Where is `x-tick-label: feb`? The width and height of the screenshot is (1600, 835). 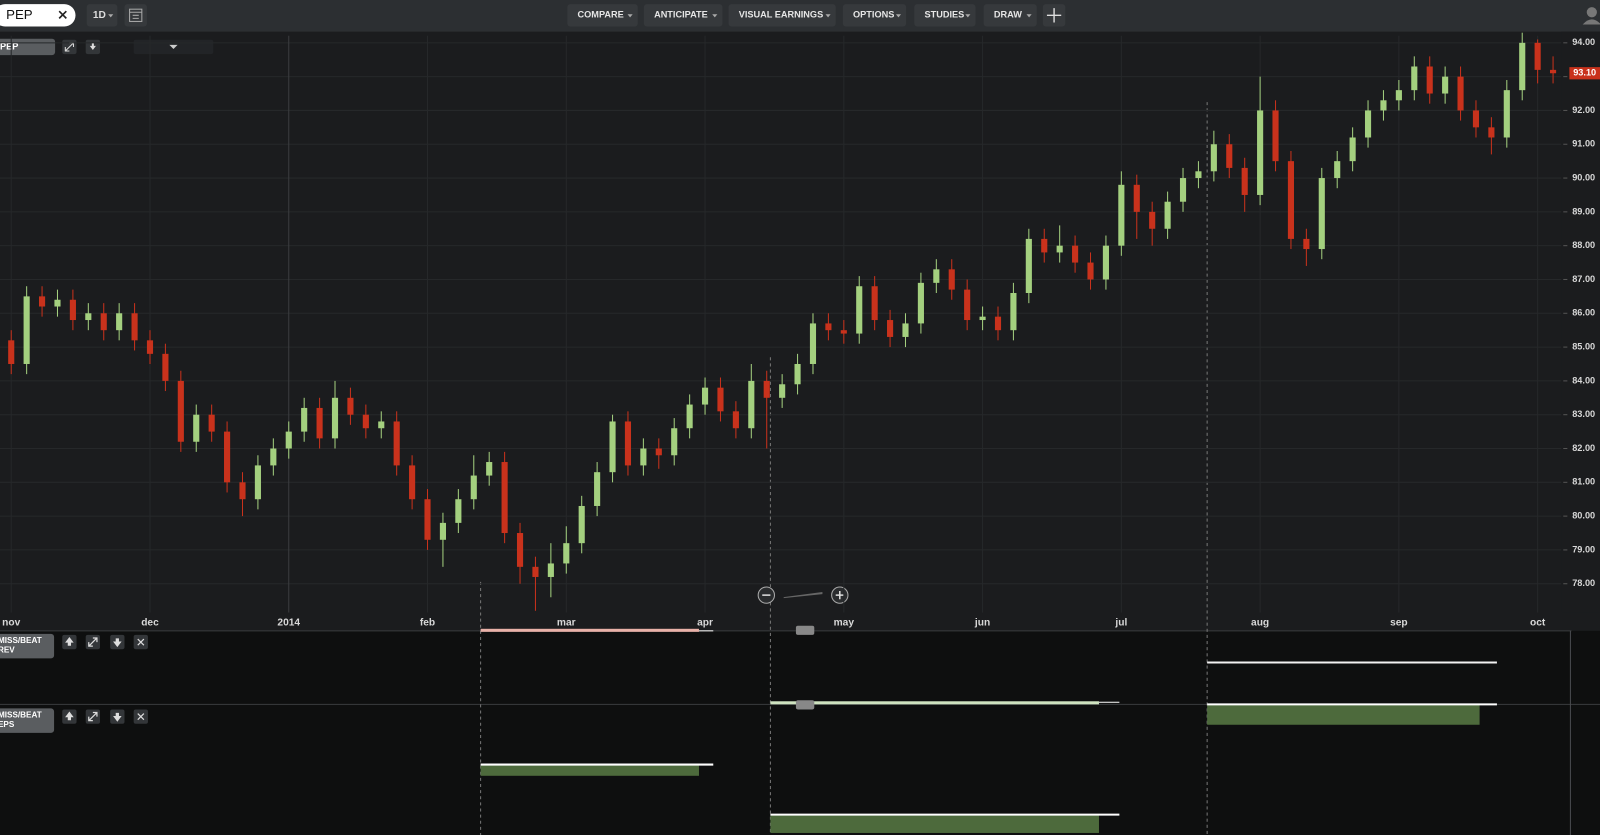 x-tick-label: feb is located at coordinates (427, 622).